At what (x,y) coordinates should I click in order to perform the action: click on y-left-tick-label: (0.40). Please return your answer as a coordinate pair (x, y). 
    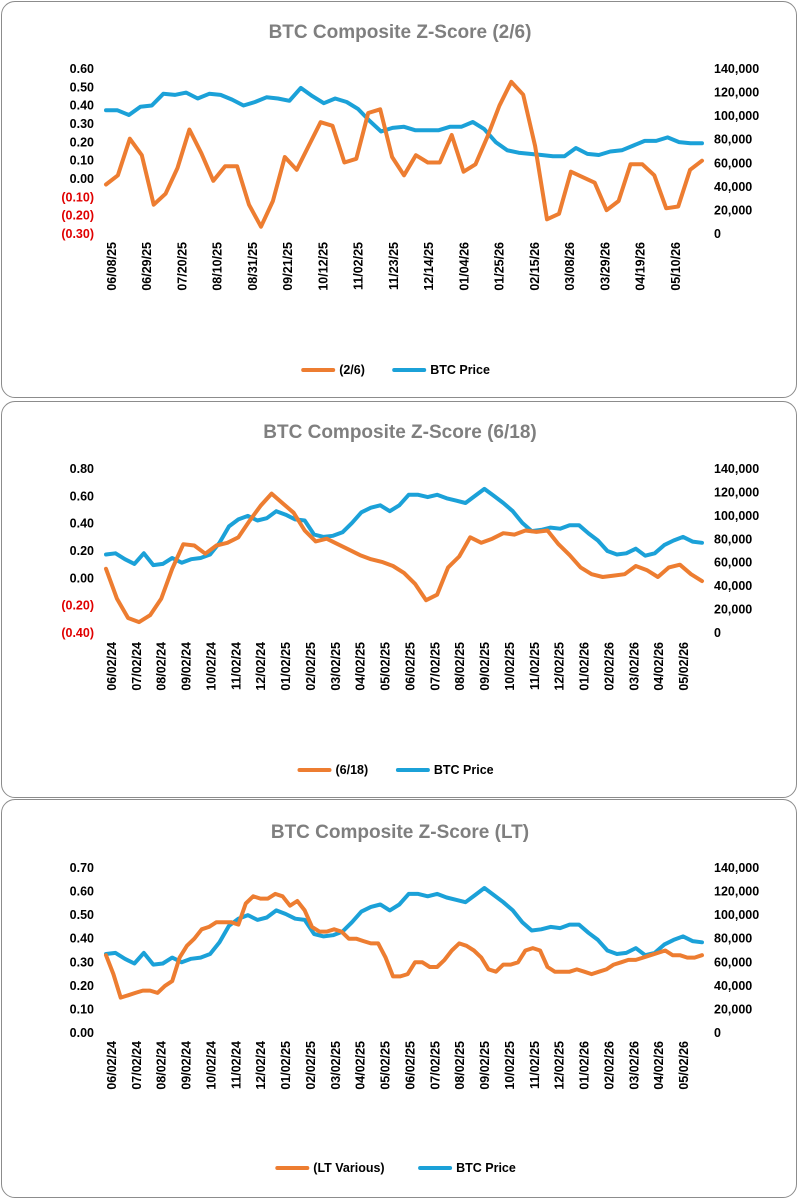
    Looking at the image, I should click on (77, 633).